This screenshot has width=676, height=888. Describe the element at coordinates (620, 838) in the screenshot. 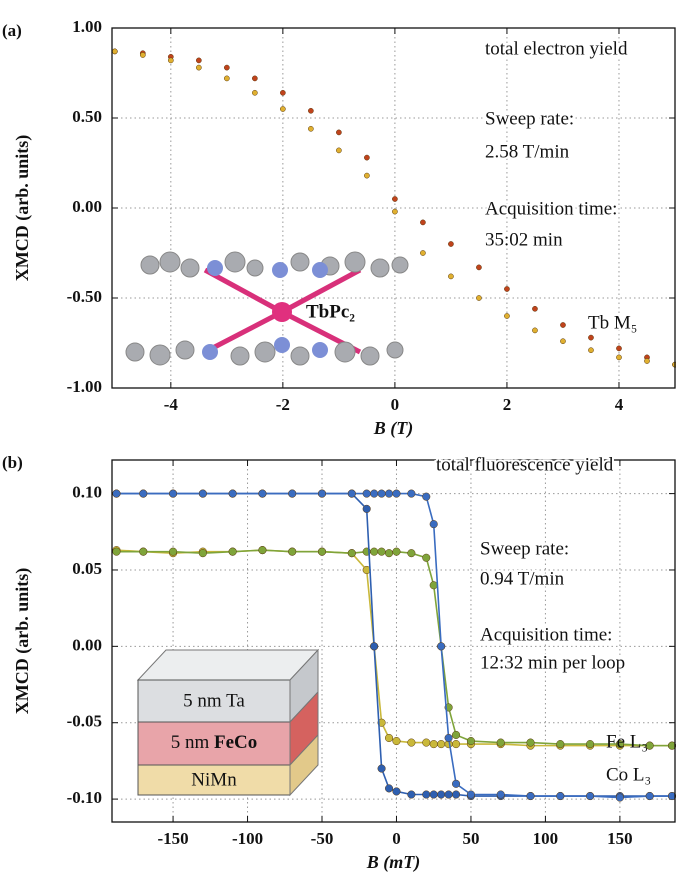

I see `x-tick-label: 150` at that location.